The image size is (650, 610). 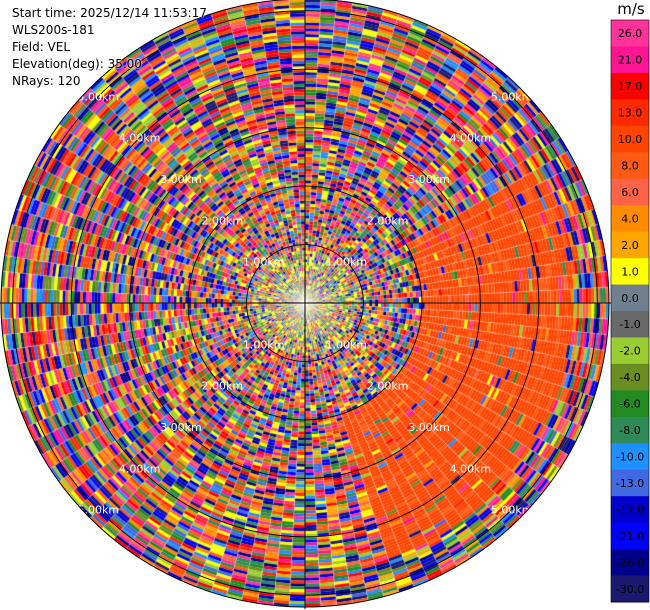 I want to click on start-time-label: Start time: 2025/12/14 11:53:17, so click(x=109, y=13).